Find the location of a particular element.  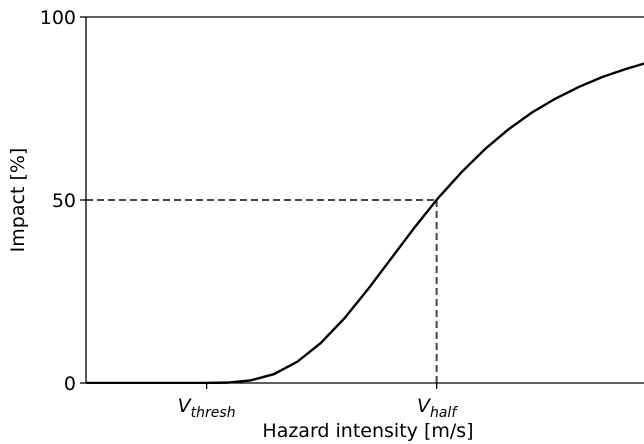

x-tick-label-subscript: thresh is located at coordinates (213, 413).